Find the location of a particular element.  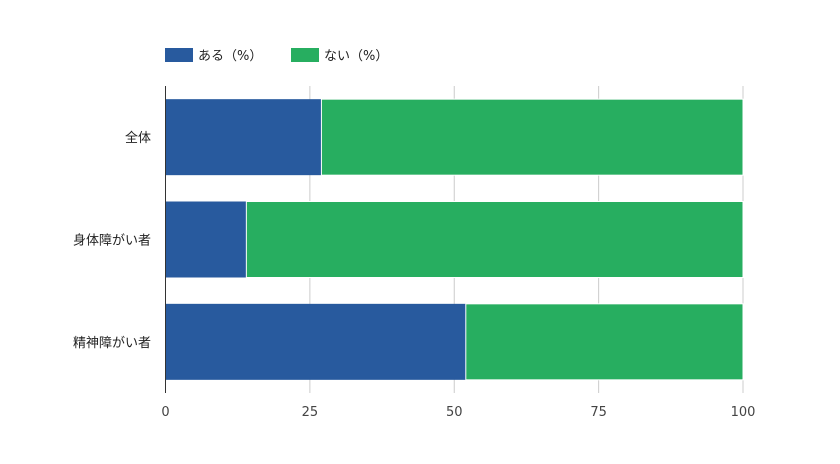

category-label: 身体障がい者 is located at coordinates (112, 241).